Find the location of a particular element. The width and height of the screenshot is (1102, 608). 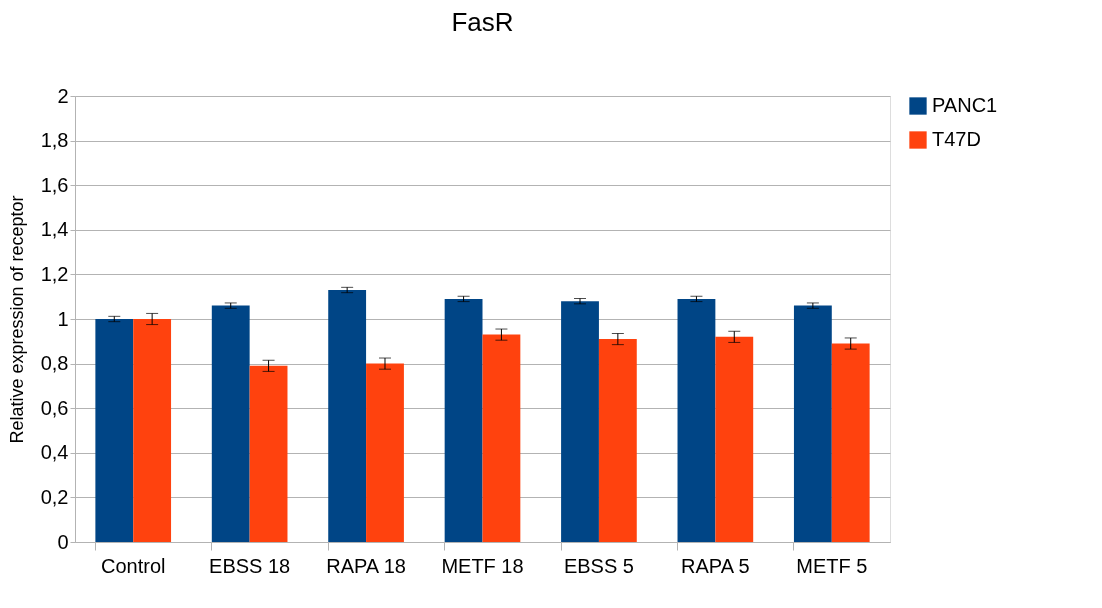

x-tick-label: EBSS 18 is located at coordinates (250, 565).